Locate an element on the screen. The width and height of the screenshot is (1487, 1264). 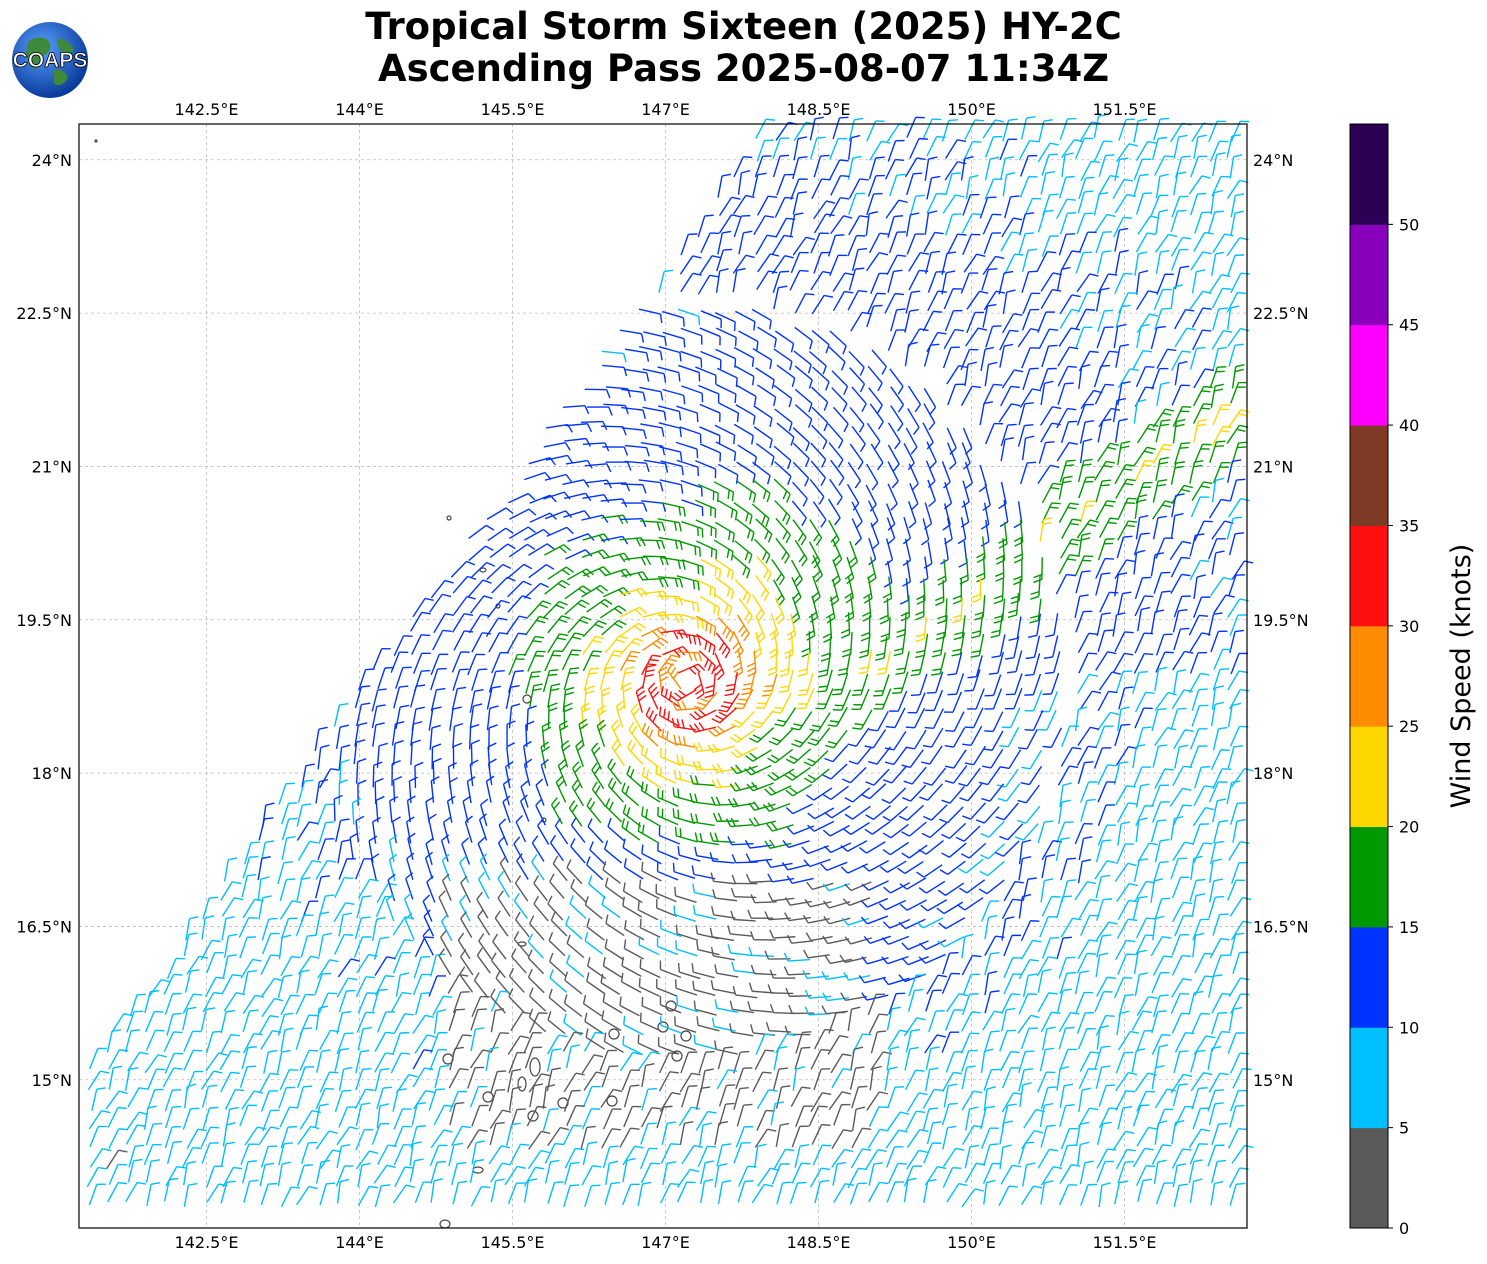
lon-tick-bottom: 148.5°E is located at coordinates (819, 1242).